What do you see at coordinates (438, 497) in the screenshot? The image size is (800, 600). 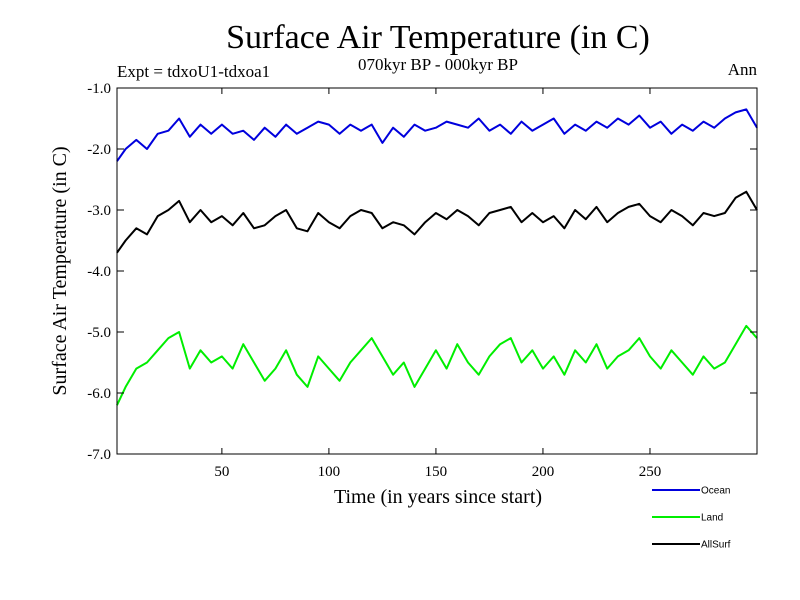 I see `x-axis-label: Time (in years since start)` at bounding box center [438, 497].